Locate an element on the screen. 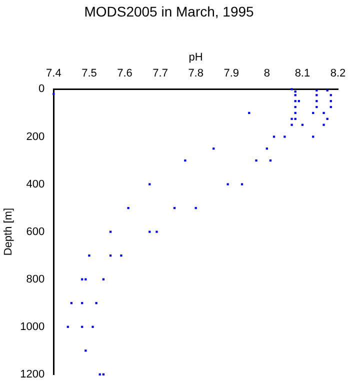 The height and width of the screenshot is (384, 350). chart-title: MODS2005 in March, 1995 is located at coordinates (169, 11).